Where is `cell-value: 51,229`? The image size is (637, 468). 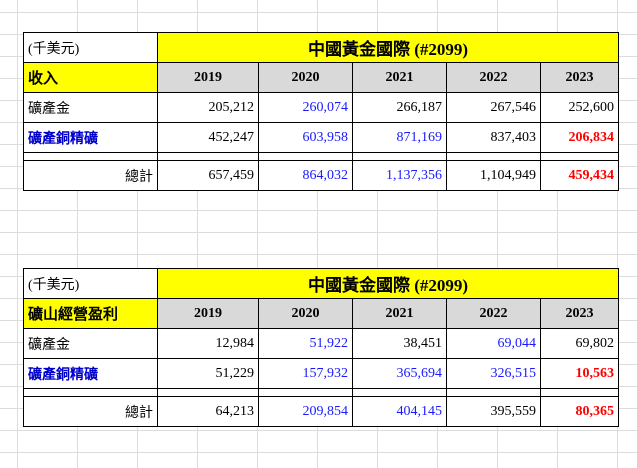
cell-value: 51,229 is located at coordinates (208, 373).